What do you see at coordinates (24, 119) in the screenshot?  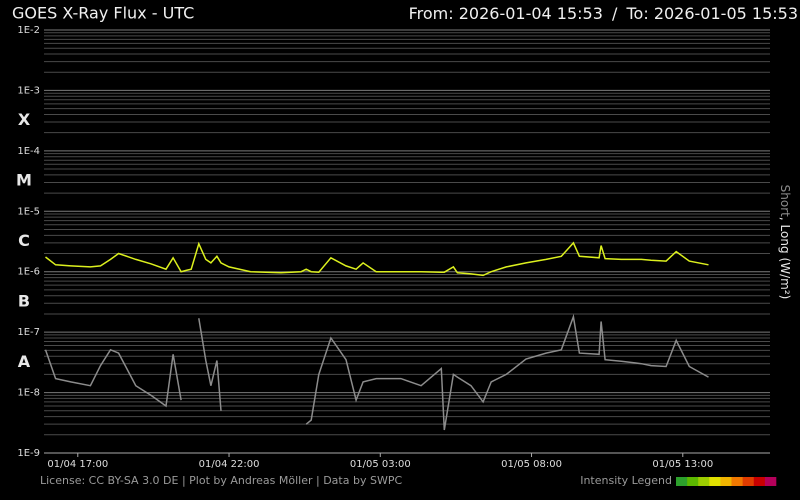 I see `flare-class-label: X` at bounding box center [24, 119].